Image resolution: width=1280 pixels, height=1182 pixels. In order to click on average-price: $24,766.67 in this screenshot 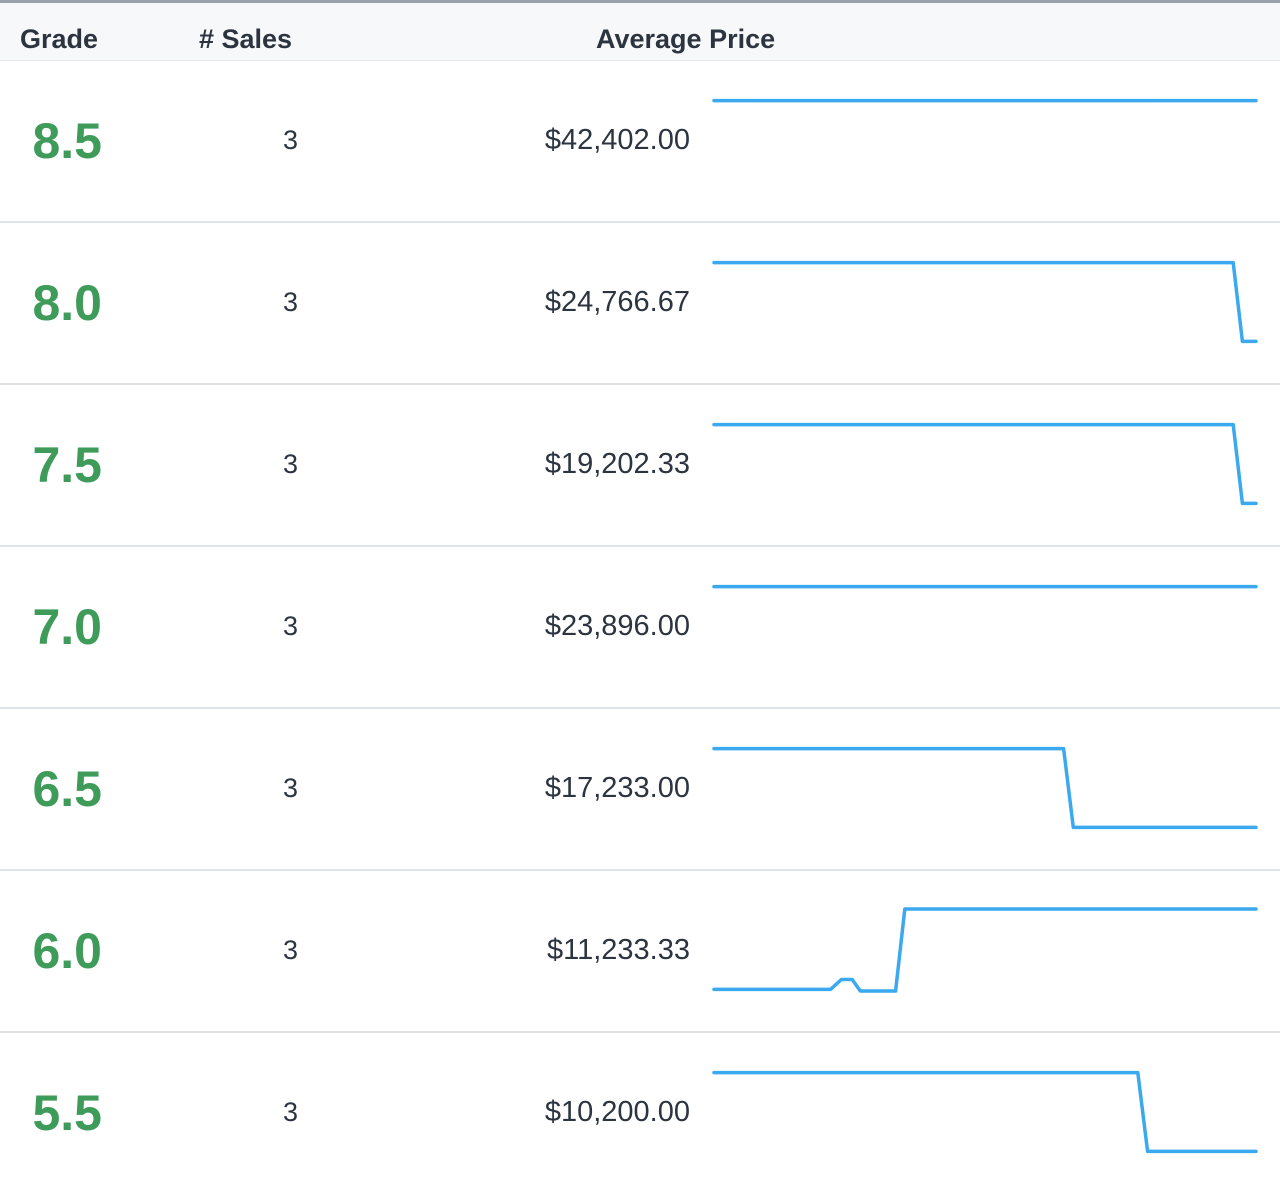, I will do `click(617, 302)`.